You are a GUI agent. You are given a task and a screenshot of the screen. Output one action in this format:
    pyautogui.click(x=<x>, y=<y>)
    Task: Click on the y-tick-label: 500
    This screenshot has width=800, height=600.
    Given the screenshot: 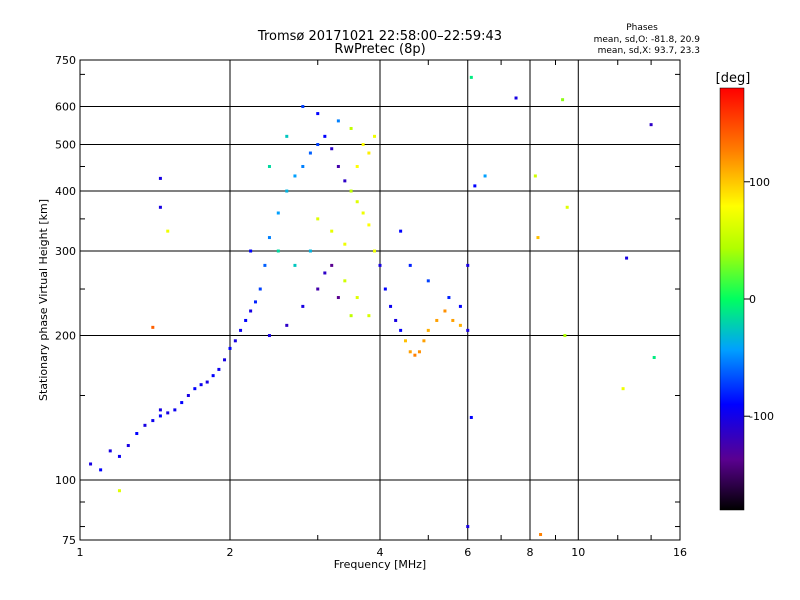 What is the action you would take?
    pyautogui.click(x=65, y=145)
    